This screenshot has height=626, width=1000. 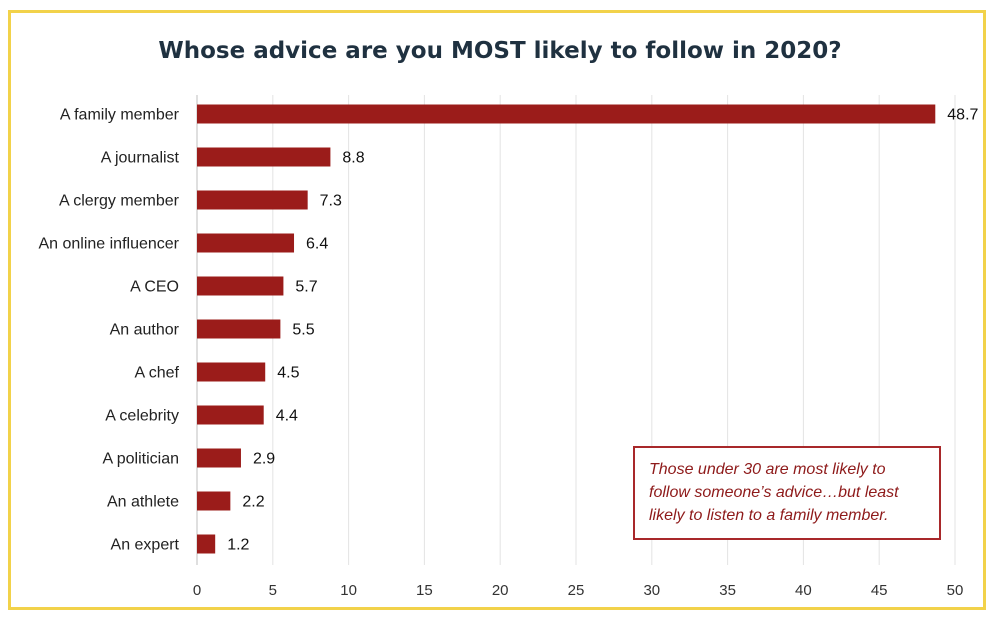 I want to click on value-label: 48.7, so click(x=962, y=115).